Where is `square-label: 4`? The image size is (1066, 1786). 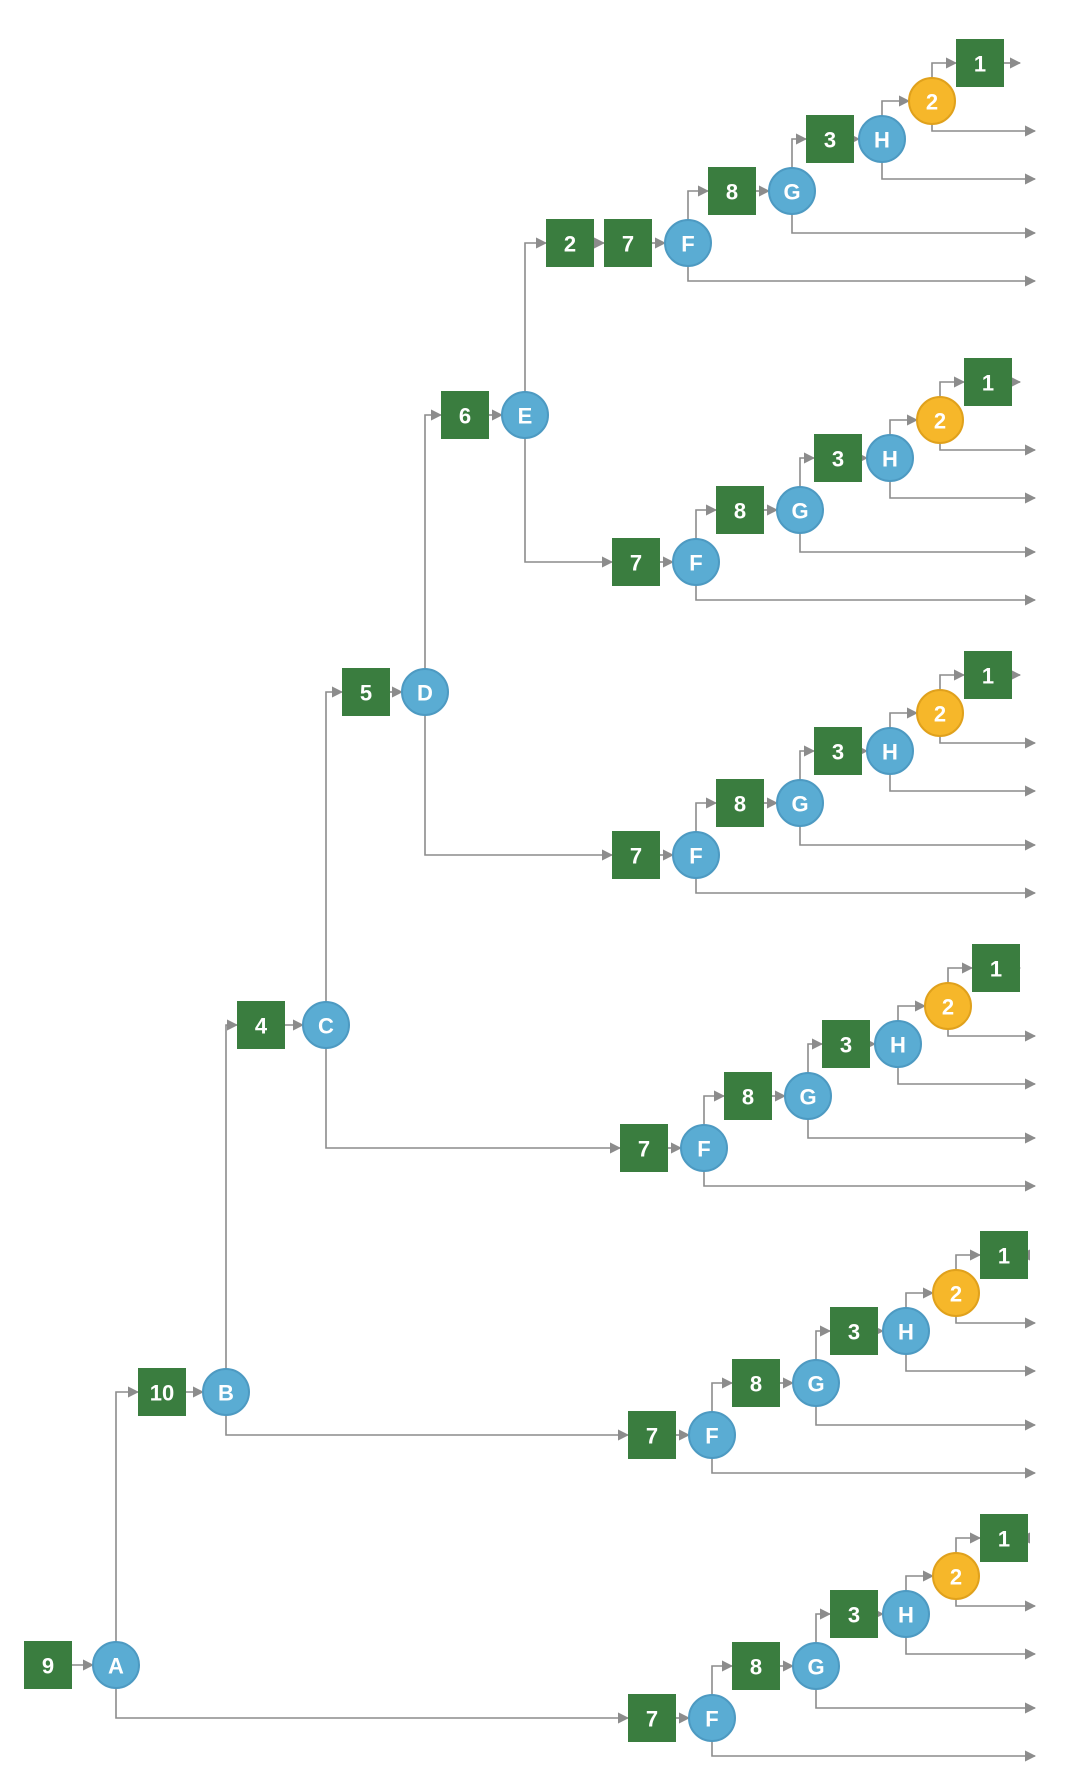 square-label: 4 is located at coordinates (261, 1026).